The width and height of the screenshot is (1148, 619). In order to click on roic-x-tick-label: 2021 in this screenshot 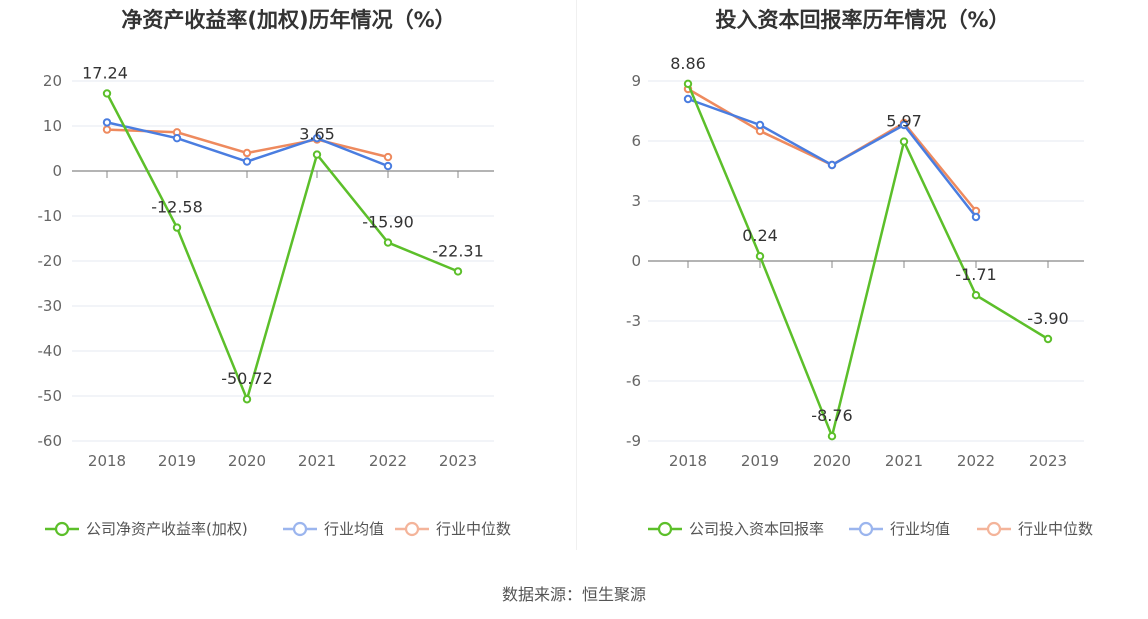, I will do `click(904, 461)`.